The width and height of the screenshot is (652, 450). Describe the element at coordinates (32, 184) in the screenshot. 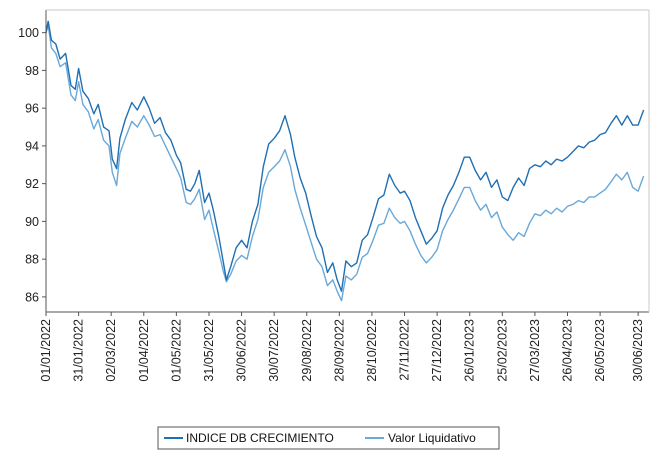

I see `y-tick-label: 92` at that location.